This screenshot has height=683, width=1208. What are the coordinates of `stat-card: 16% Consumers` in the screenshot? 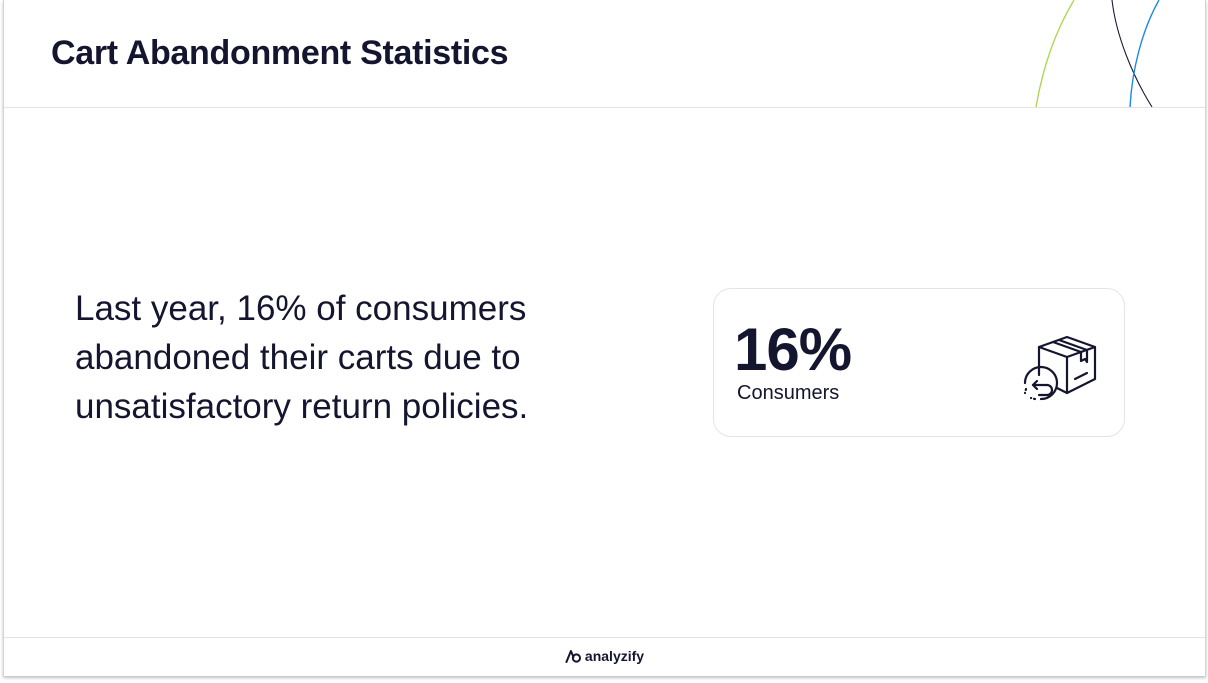 It's located at (919, 362).